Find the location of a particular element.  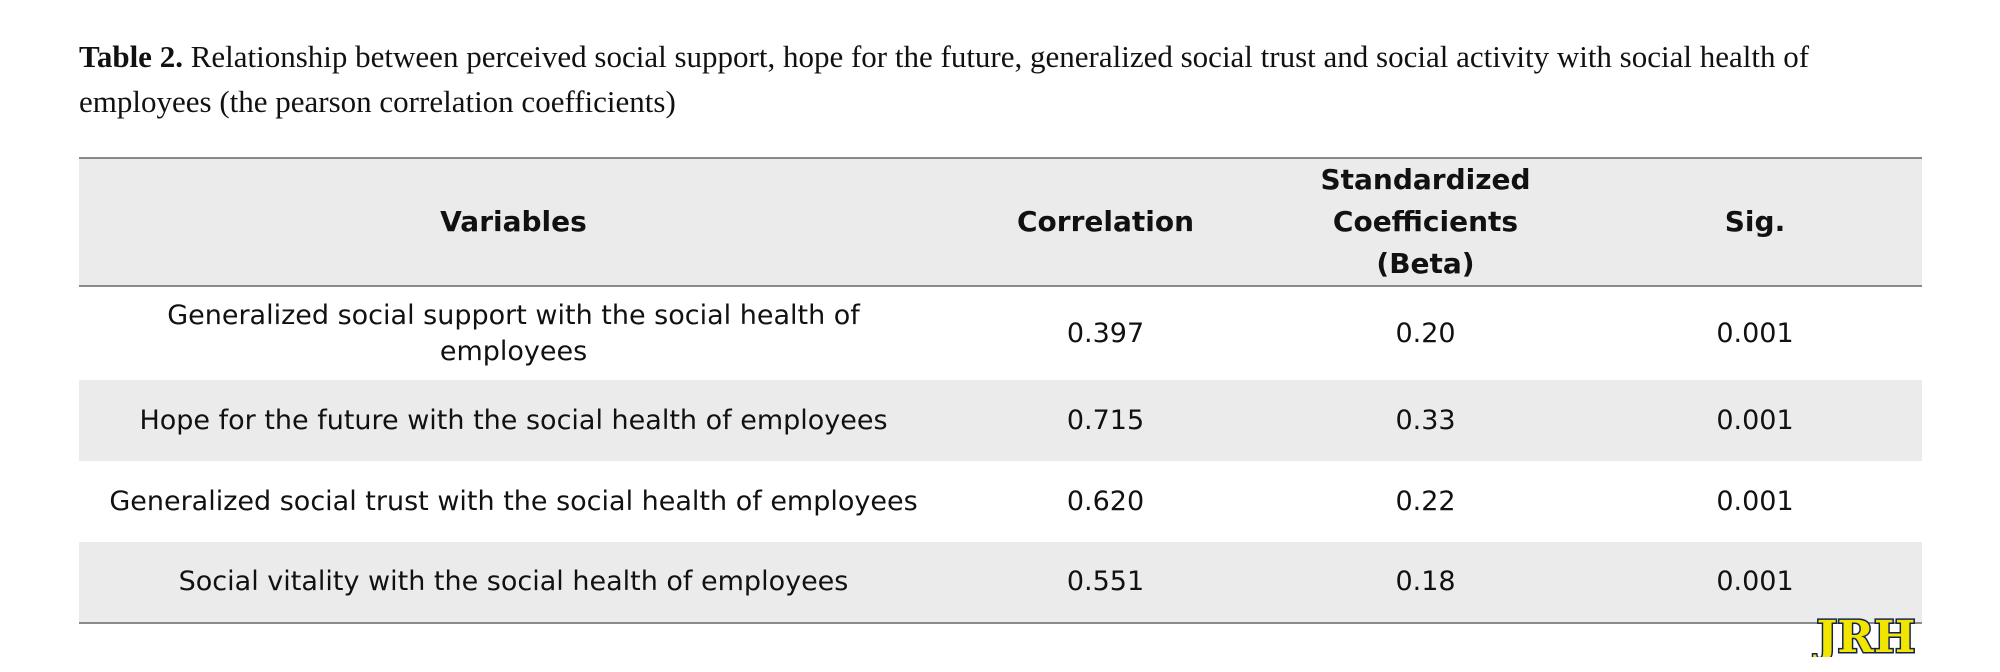

table-caption-label: Table 2. is located at coordinates (131, 56).